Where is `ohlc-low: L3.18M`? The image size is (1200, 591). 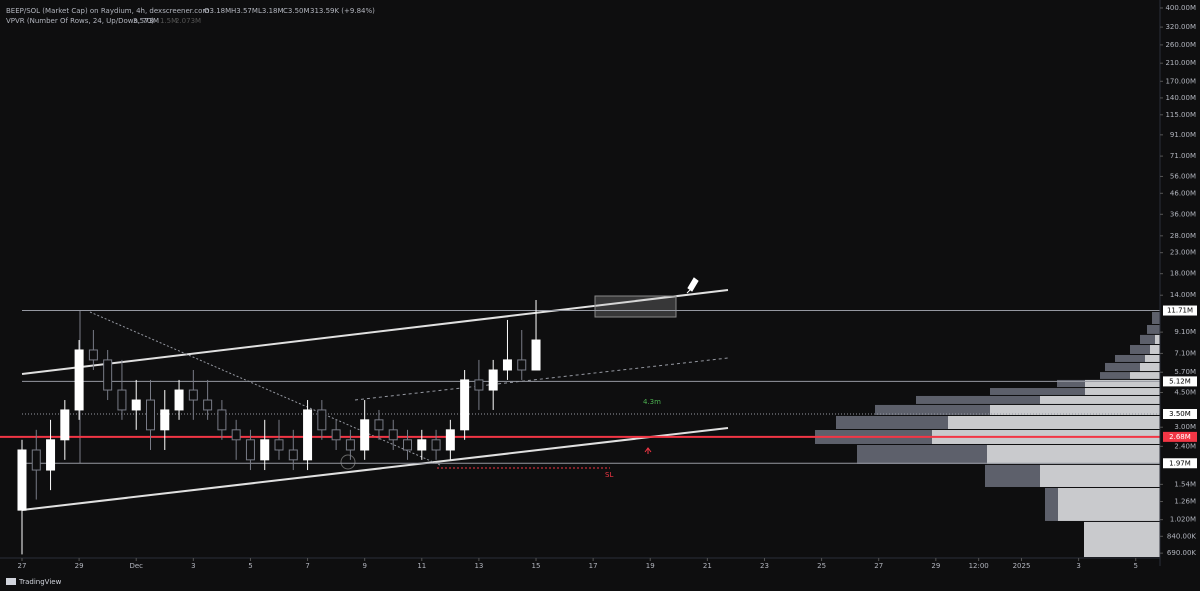 ohlc-low: L3.18M is located at coordinates (271, 11).